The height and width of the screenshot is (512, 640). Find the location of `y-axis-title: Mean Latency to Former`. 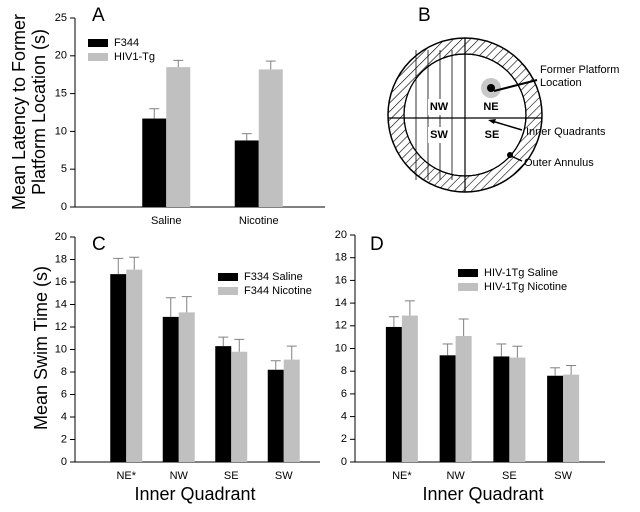

y-axis-title: Mean Latency to Former is located at coordinates (19, 112).